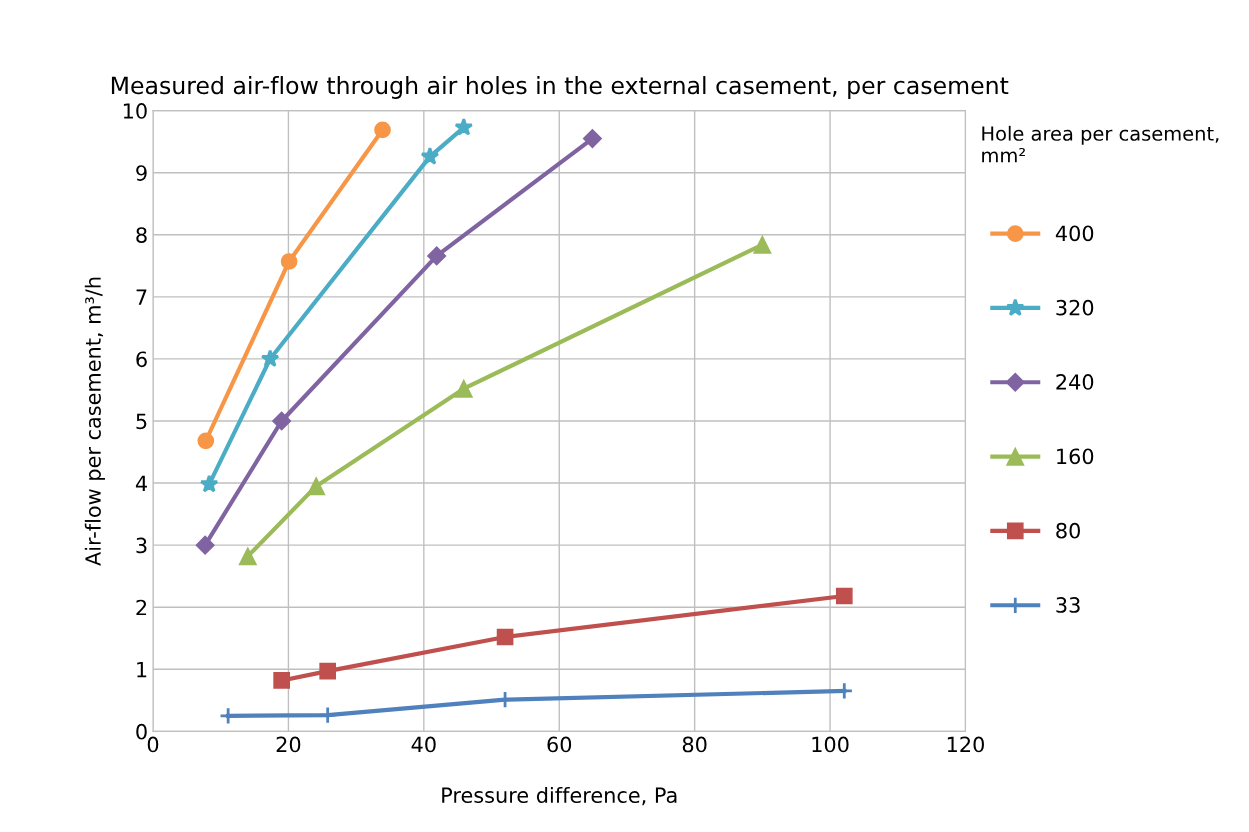 This screenshot has width=1249, height=832. I want to click on y-tick-label: 10, so click(135, 111).